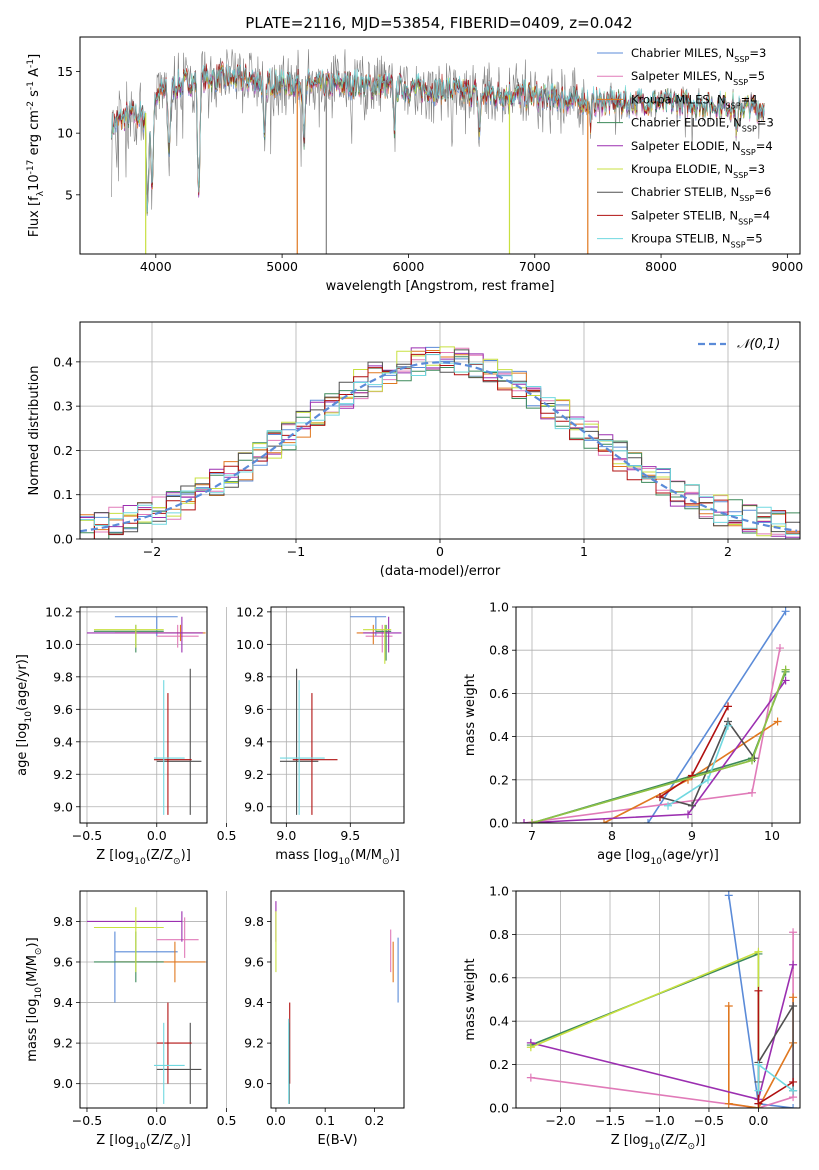 This screenshot has width=819, height=1170. I want to click on x-tick-label: 8000, so click(661, 266).